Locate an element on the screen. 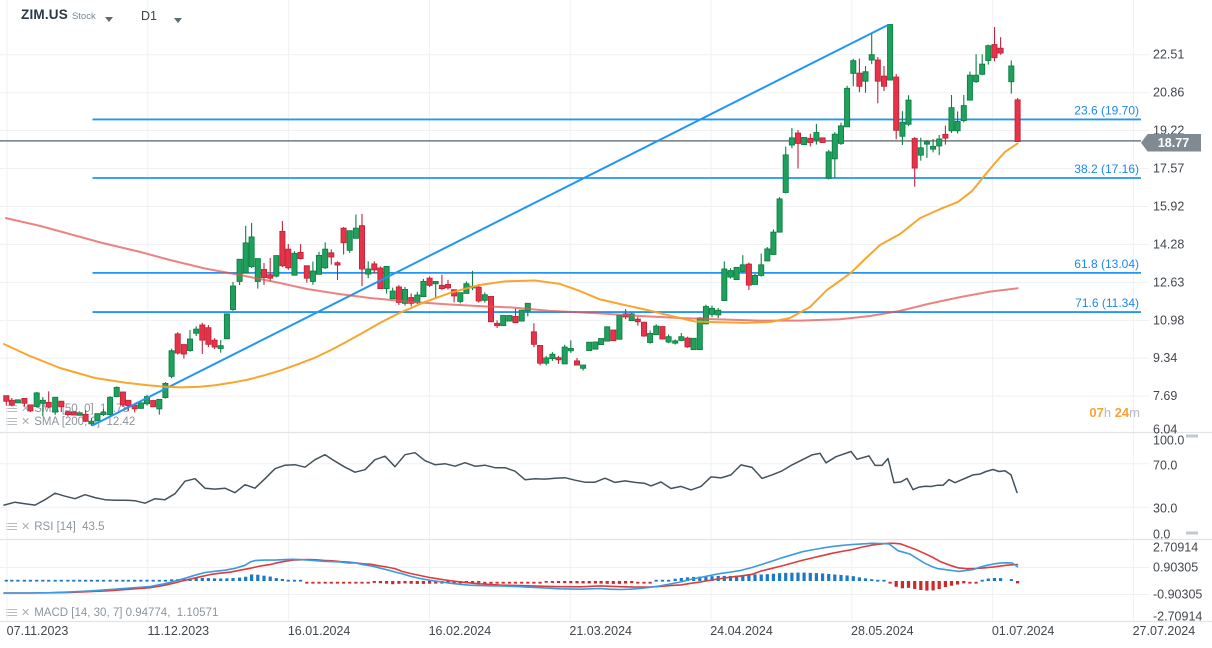 This screenshot has height=648, width=1212. timeframe-select: D1 is located at coordinates (161, 16).